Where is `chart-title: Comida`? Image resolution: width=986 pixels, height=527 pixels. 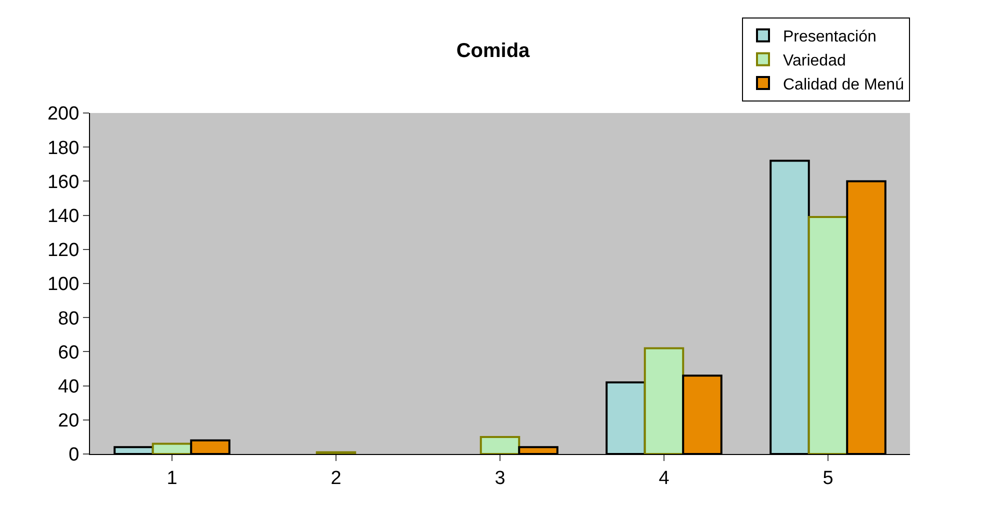 chart-title: Comida is located at coordinates (493, 51).